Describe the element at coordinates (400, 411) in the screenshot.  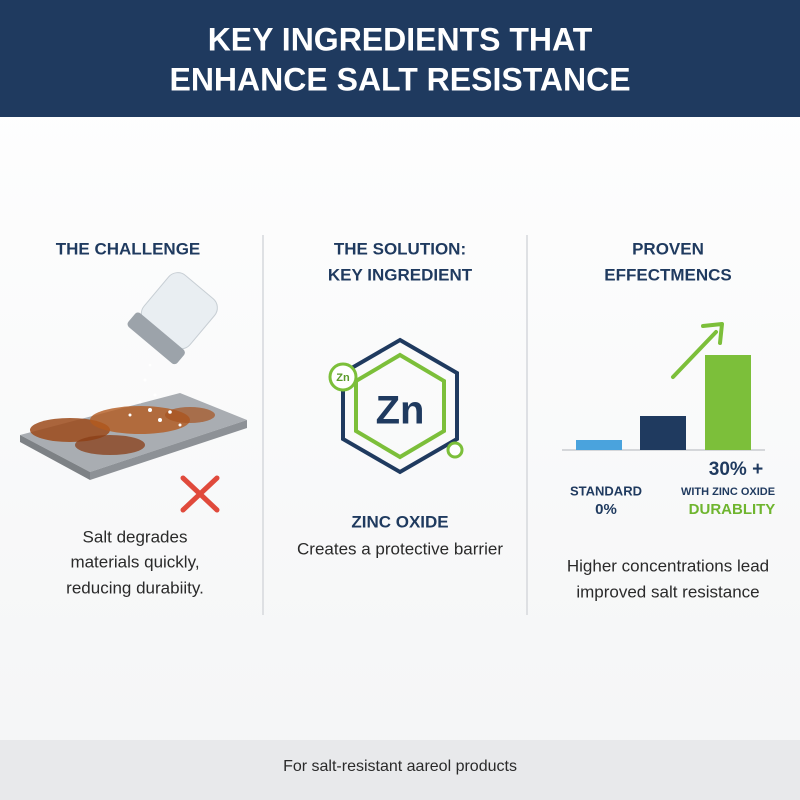
I see `zinc-symbol: Zn` at that location.